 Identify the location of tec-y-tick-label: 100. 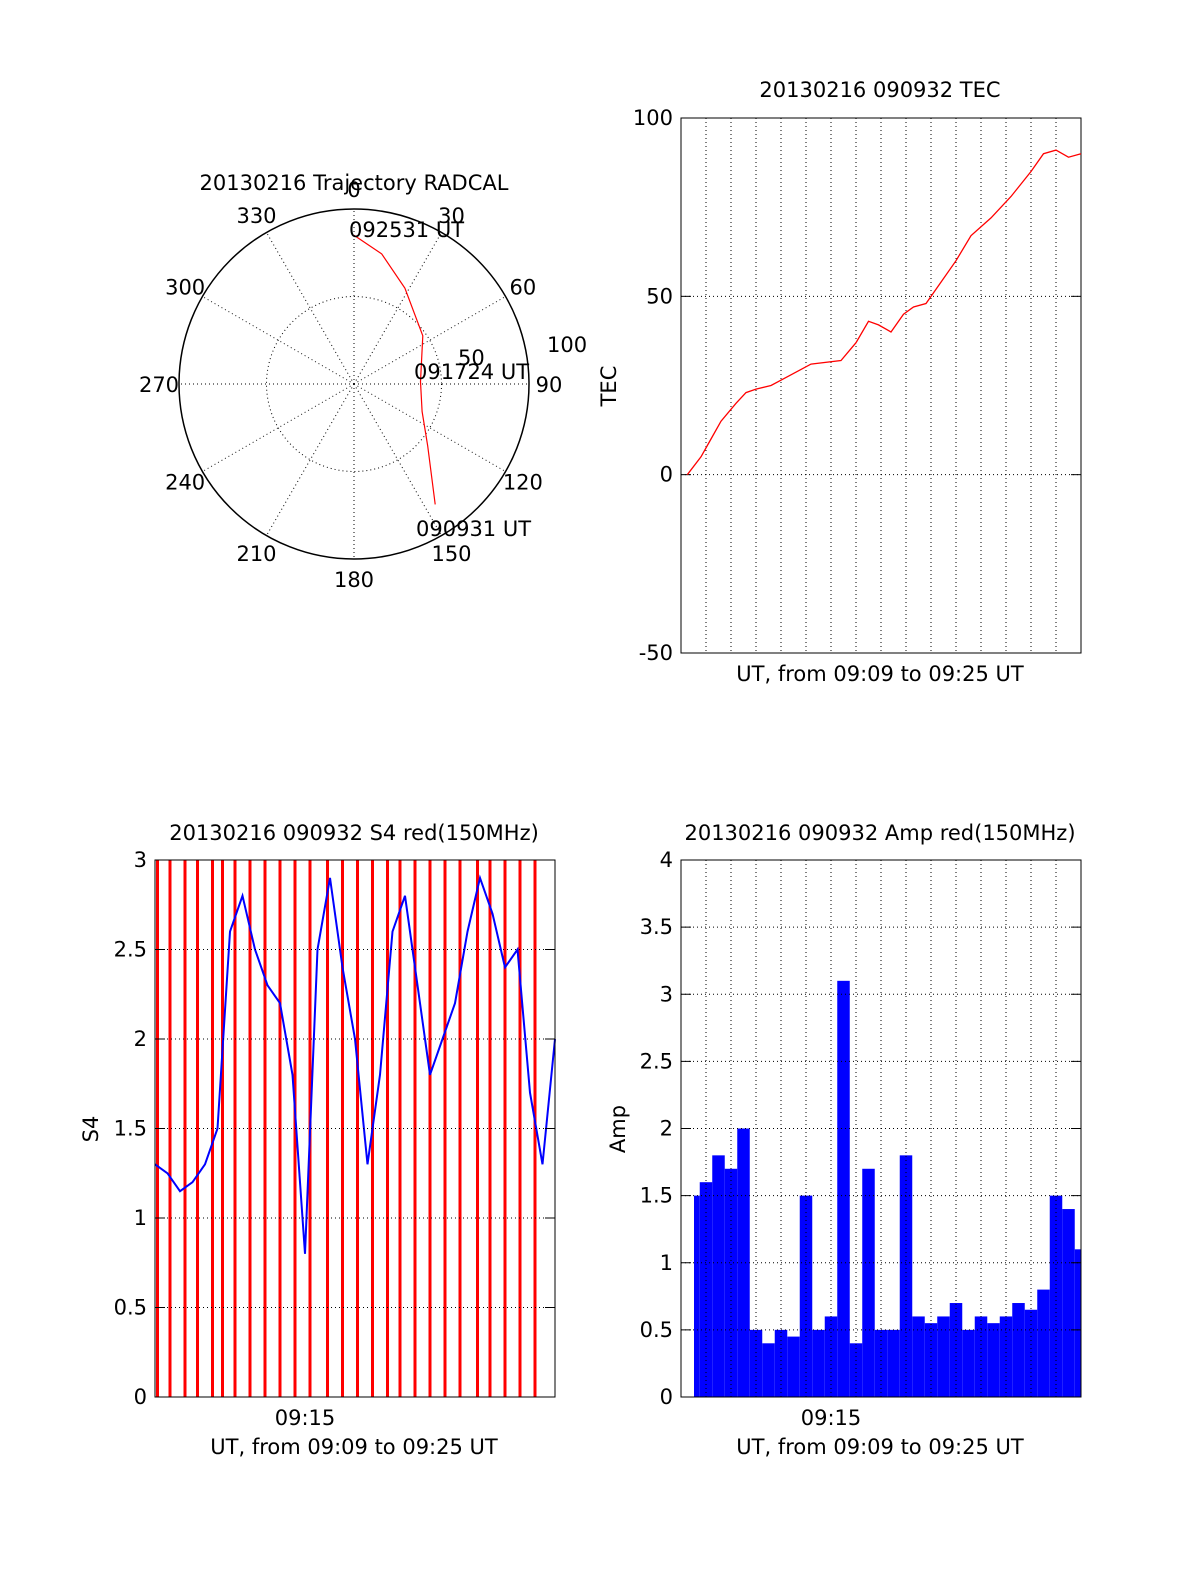
(653, 118).